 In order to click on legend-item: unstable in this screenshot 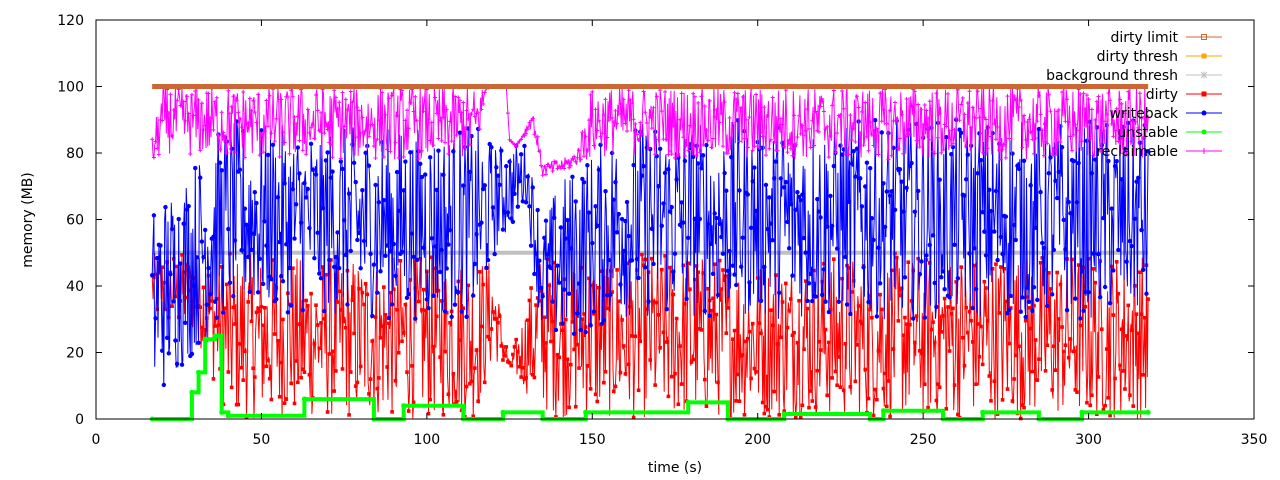, I will do `click(1170, 133)`.